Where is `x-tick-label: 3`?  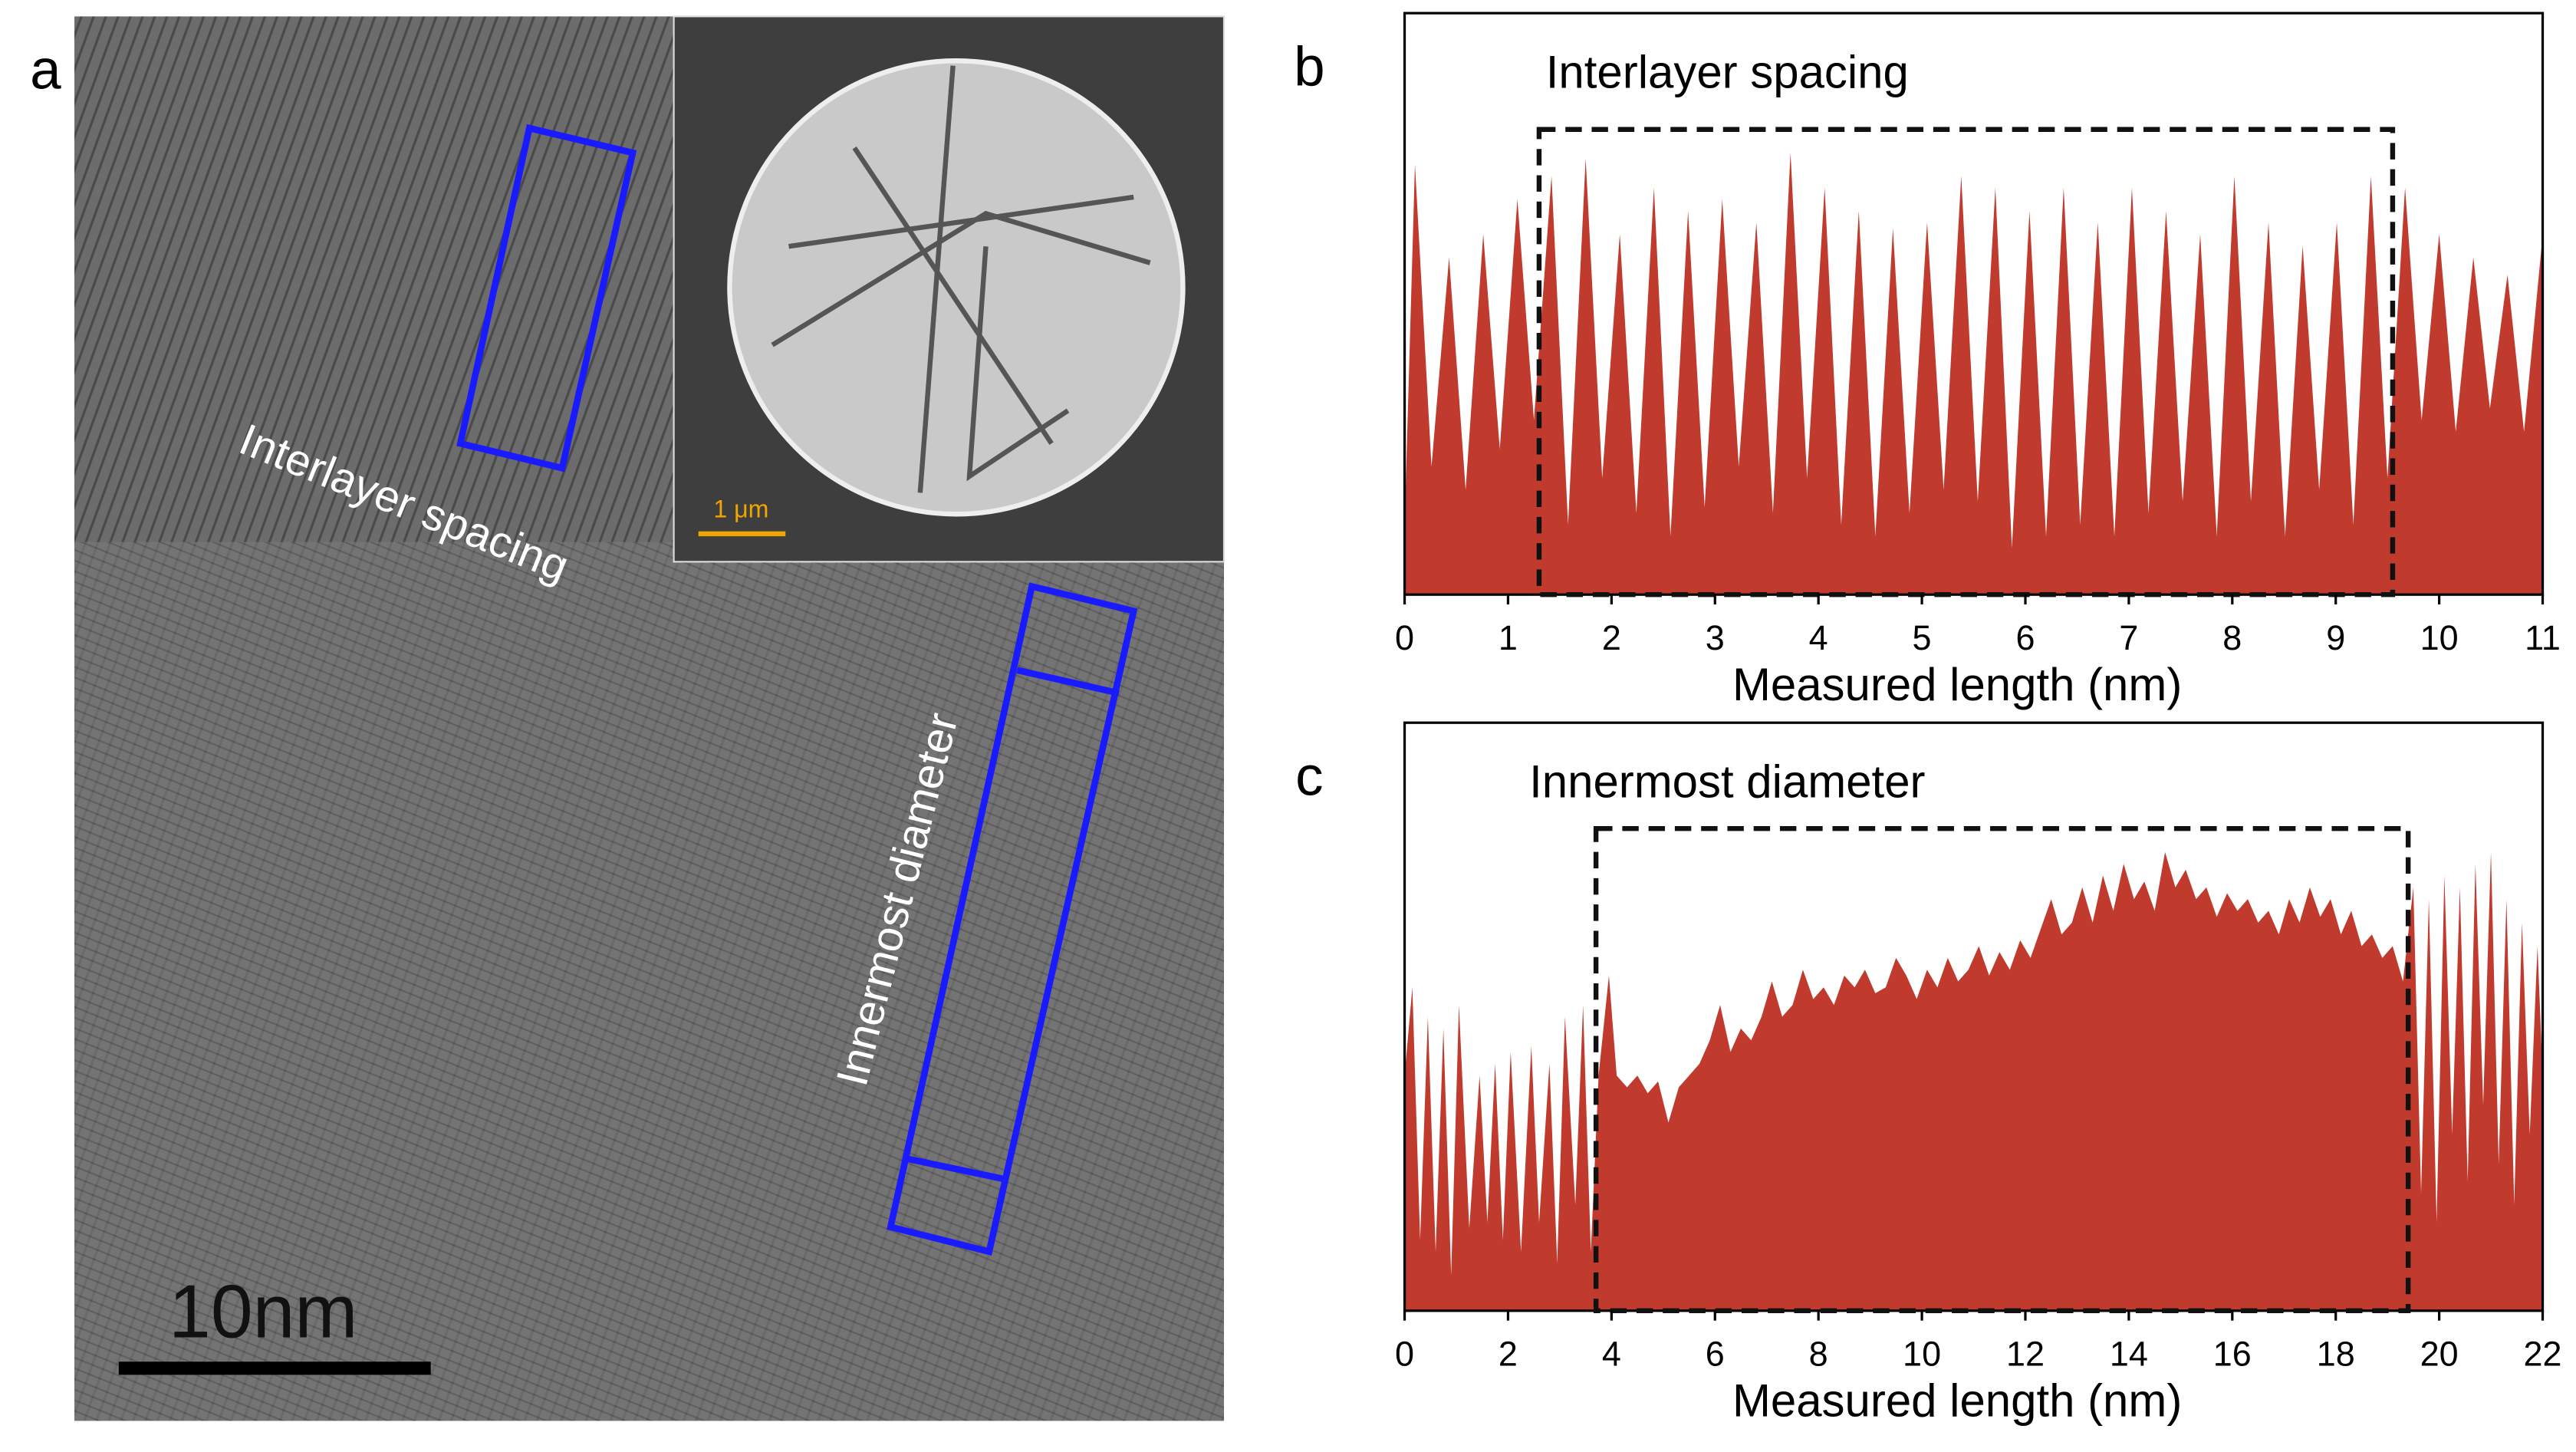
x-tick-label: 3 is located at coordinates (1715, 637).